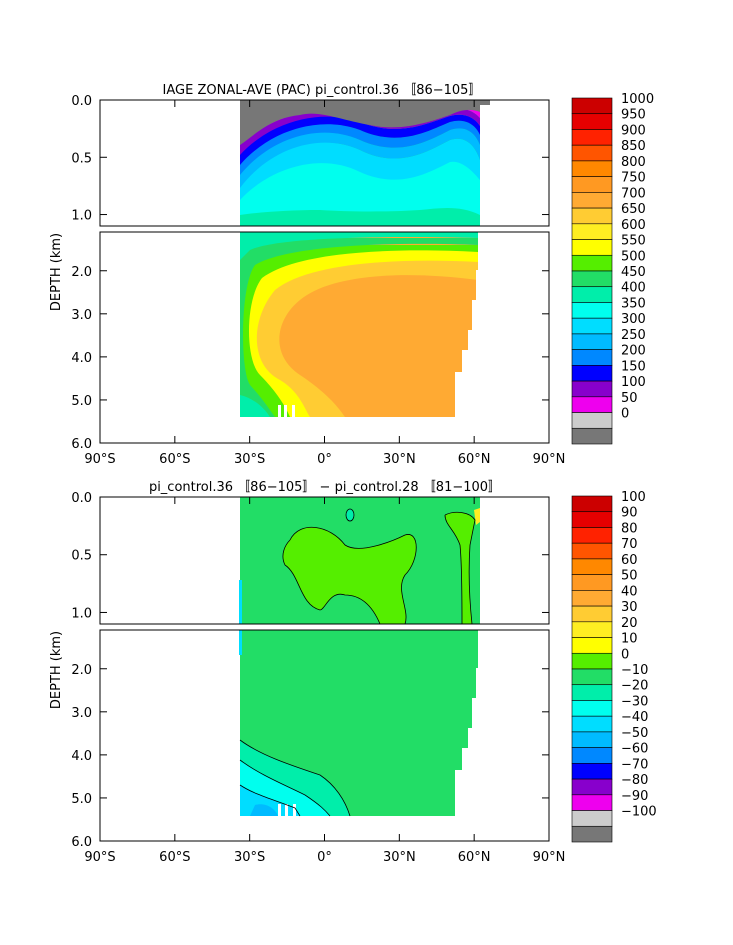 The height and width of the screenshot is (945, 733). I want to click on colorbar-label: 250, so click(633, 335).